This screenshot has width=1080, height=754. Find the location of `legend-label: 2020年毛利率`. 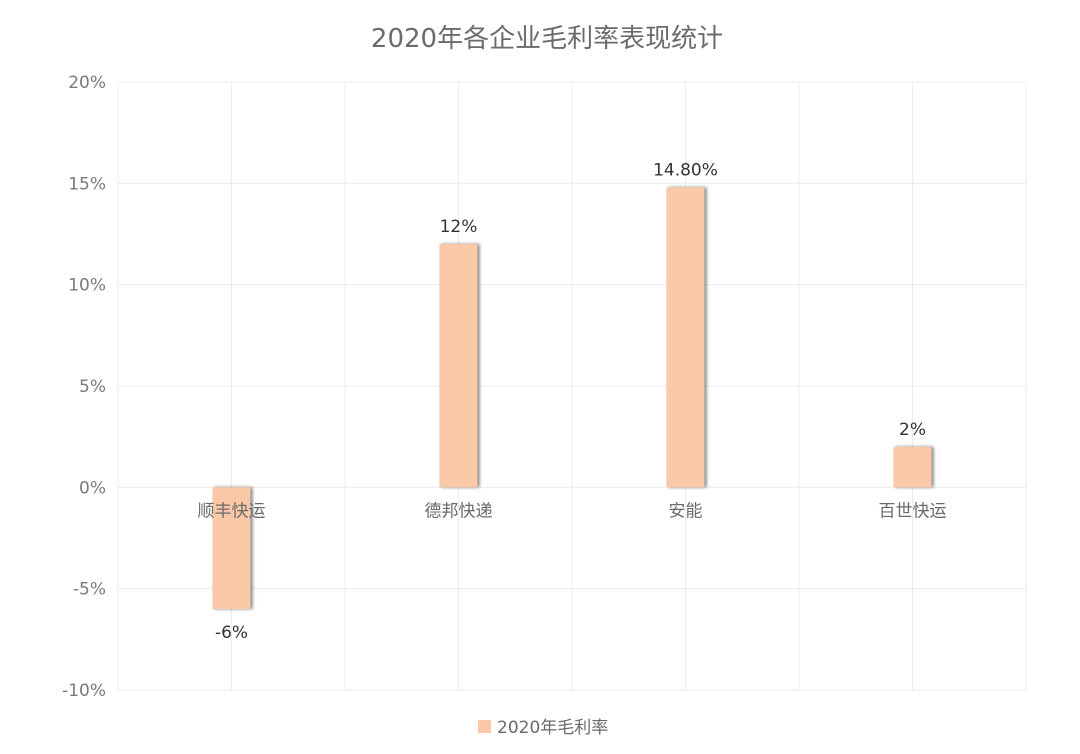

legend-label: 2020年毛利率 is located at coordinates (552, 728).